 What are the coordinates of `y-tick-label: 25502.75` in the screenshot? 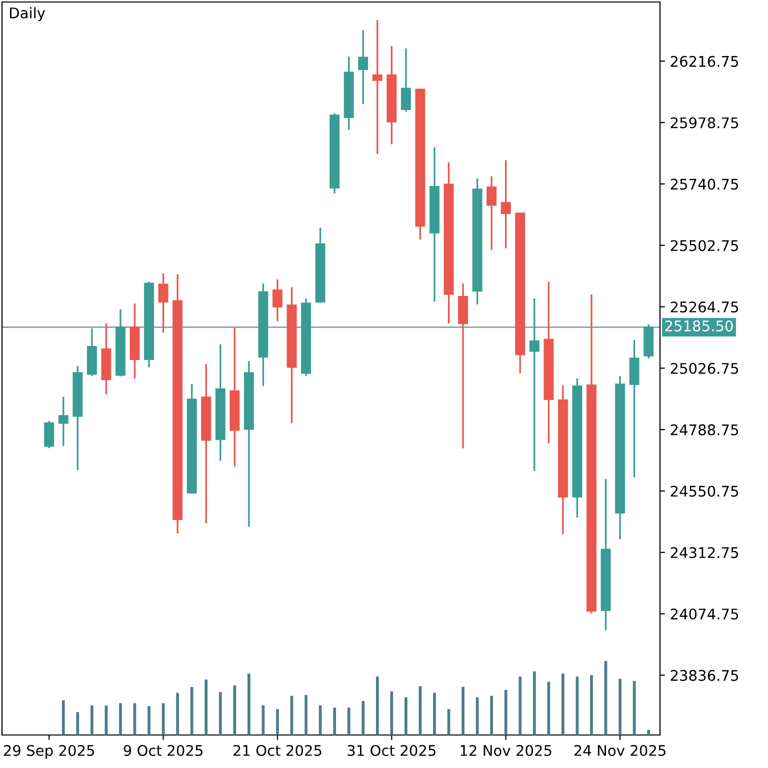 It's located at (704, 246).